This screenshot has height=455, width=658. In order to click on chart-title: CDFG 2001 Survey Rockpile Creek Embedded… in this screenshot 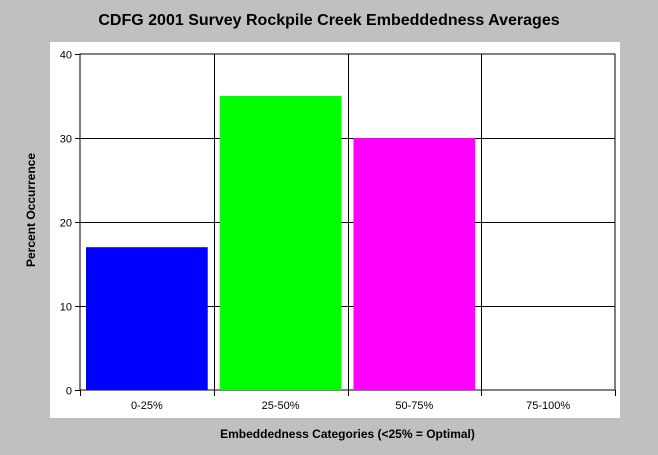, I will do `click(329, 20)`.